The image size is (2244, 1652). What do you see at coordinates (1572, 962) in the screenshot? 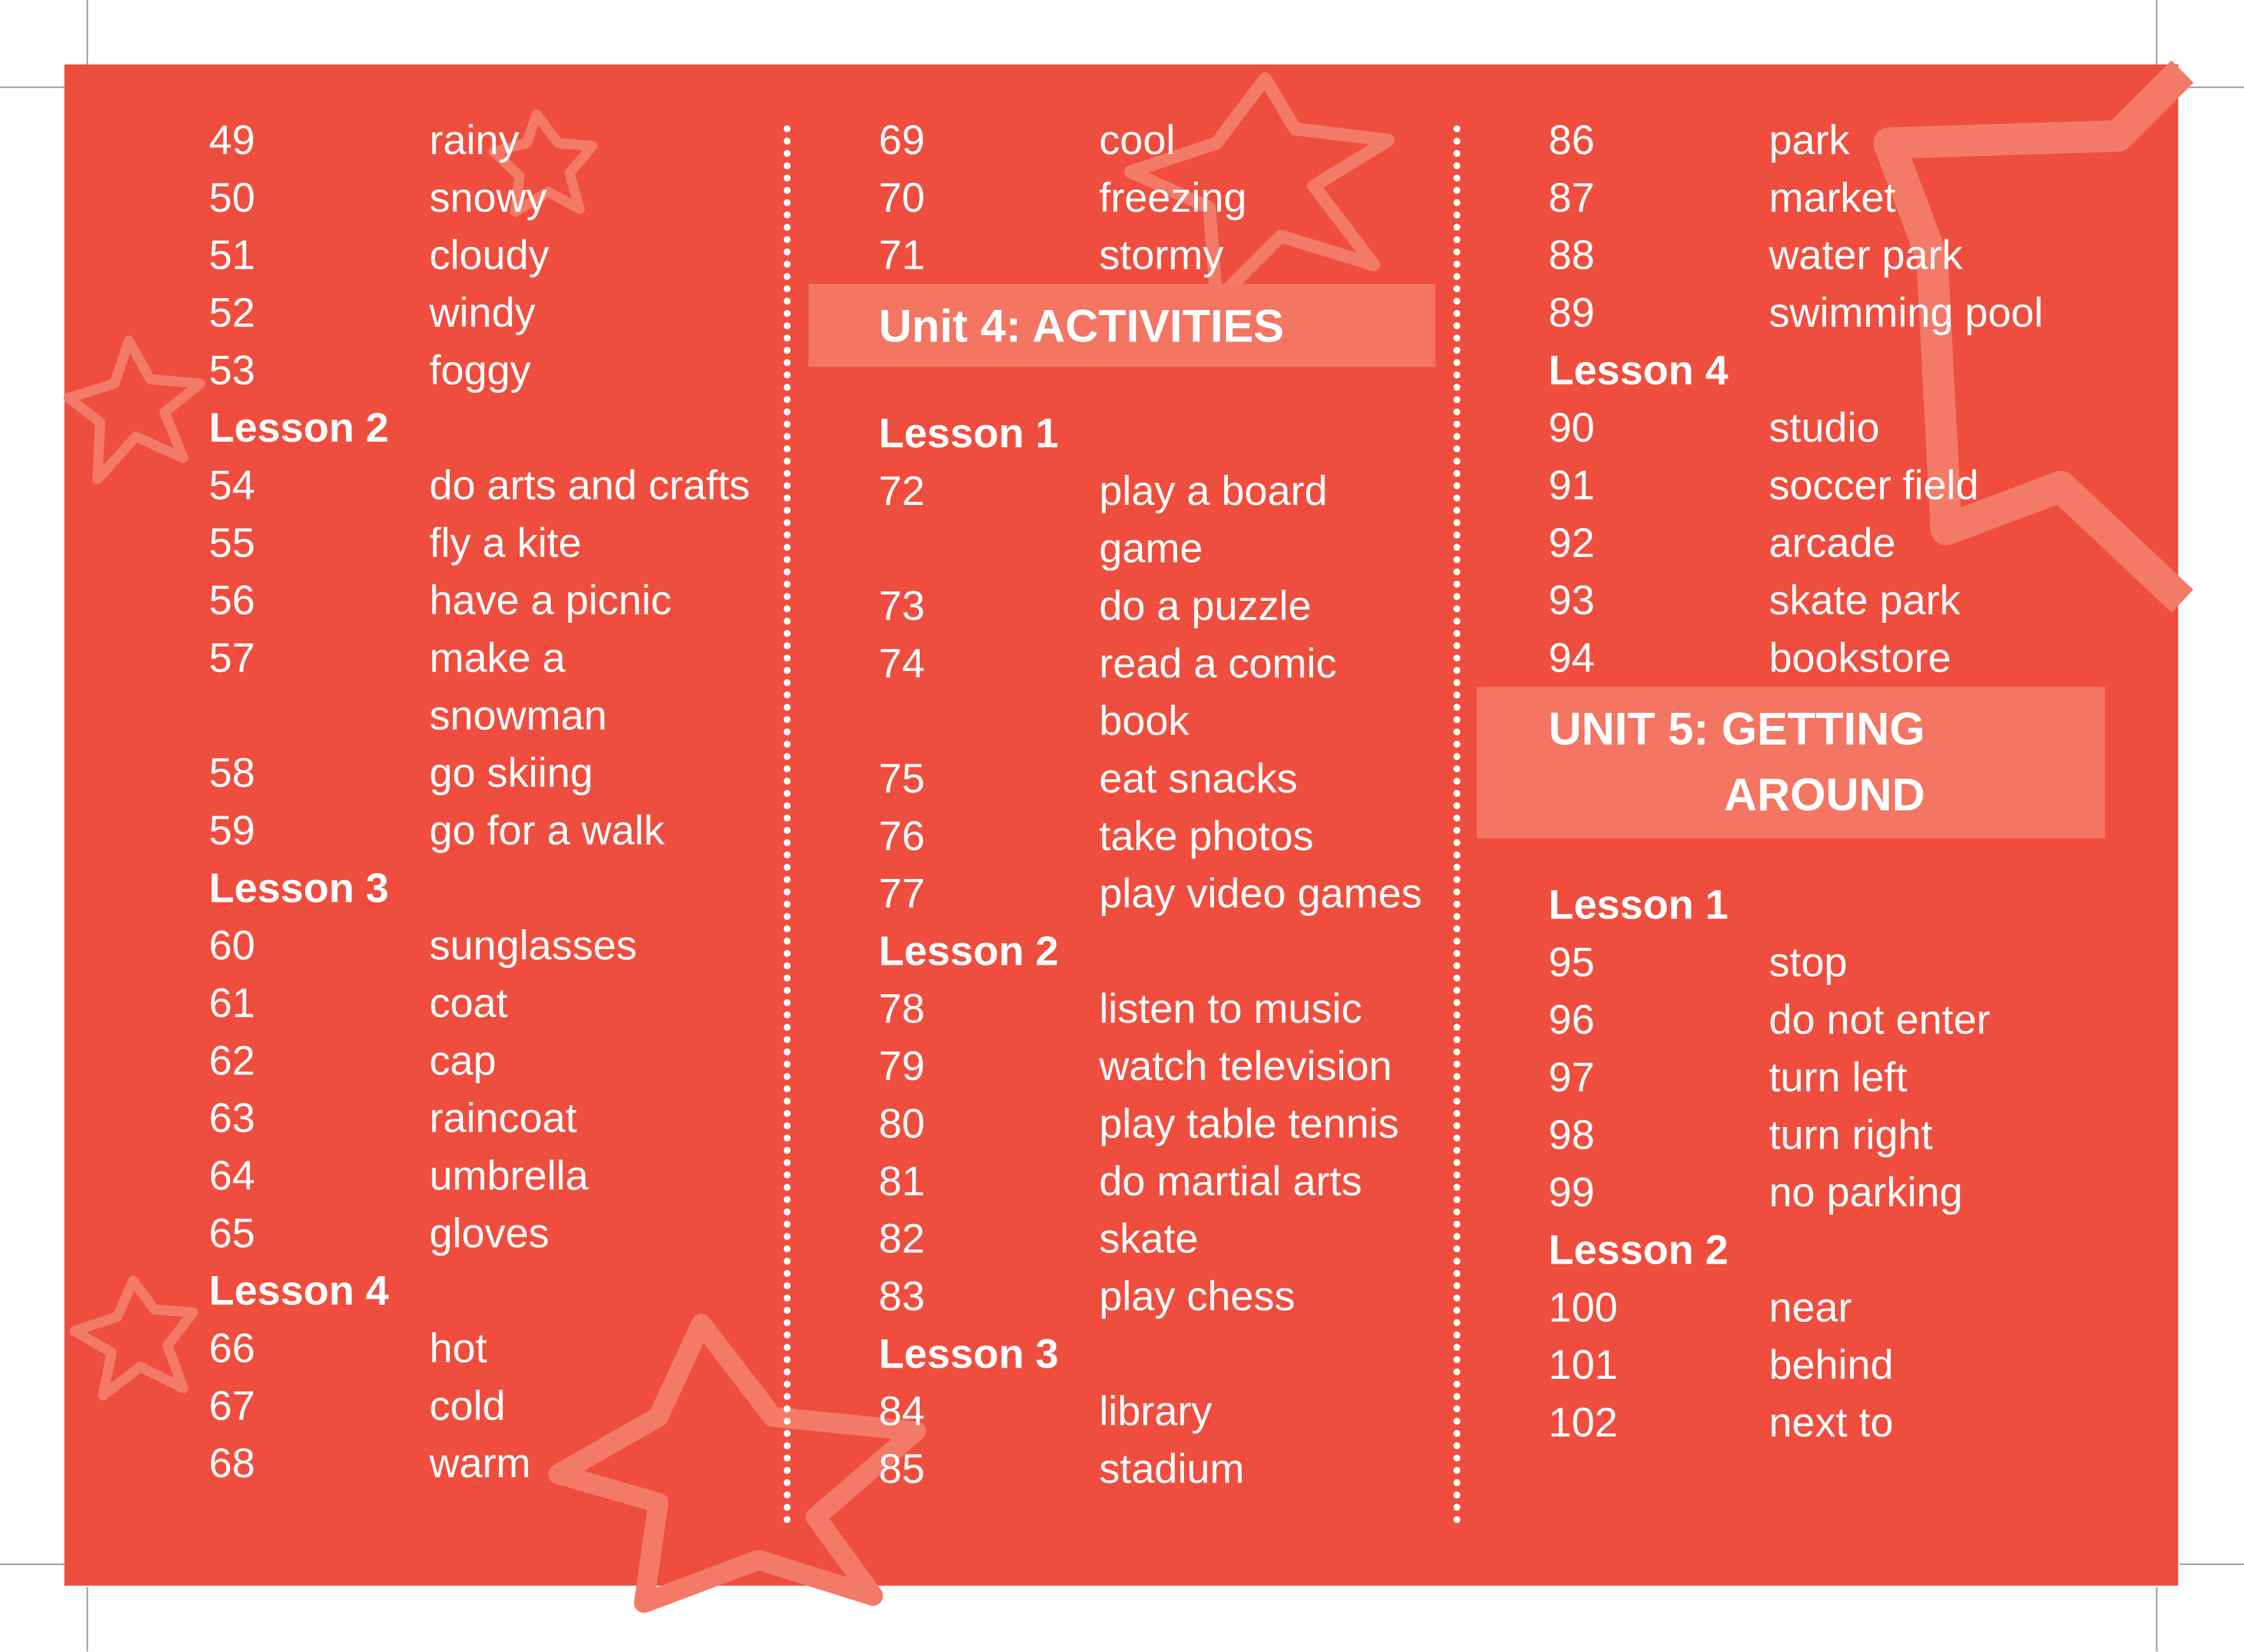
I see `item-number: 95` at bounding box center [1572, 962].